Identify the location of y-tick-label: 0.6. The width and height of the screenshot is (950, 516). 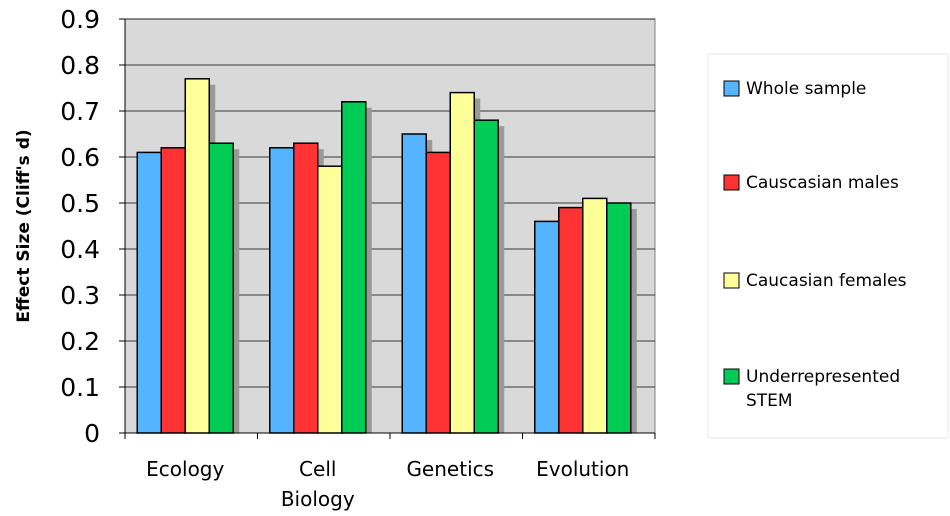
(80, 157).